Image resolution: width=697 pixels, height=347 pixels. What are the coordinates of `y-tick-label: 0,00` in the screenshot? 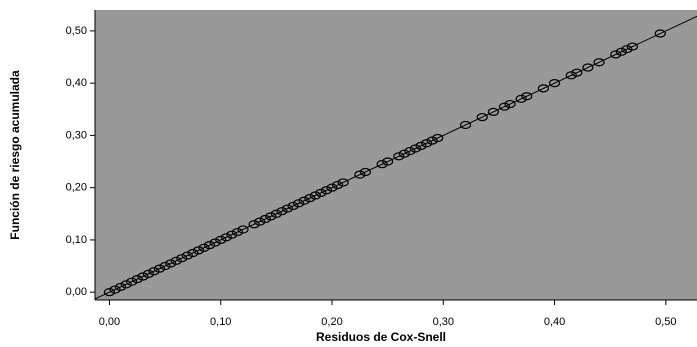 It's located at (76, 292).